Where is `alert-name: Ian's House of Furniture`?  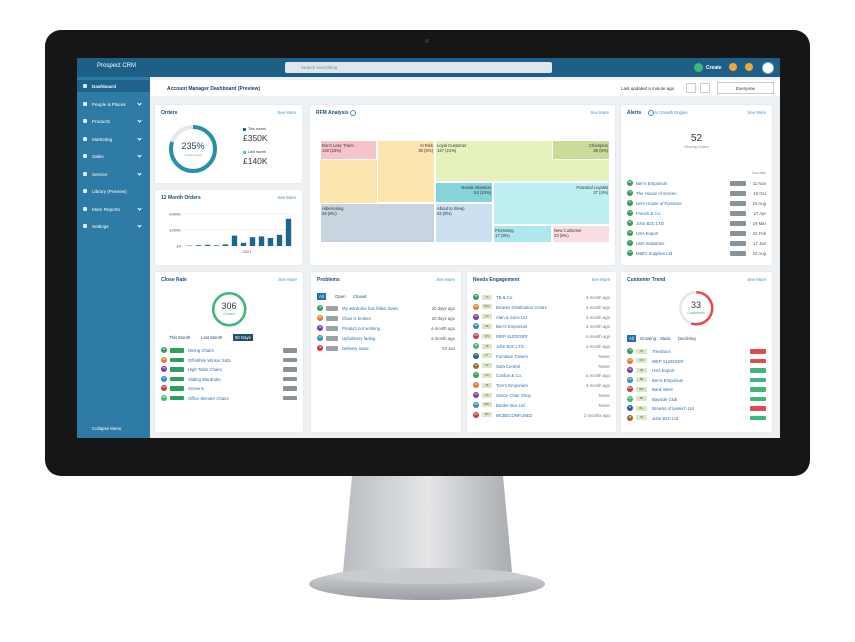 alert-name: Ian's House of Furniture is located at coordinates (659, 203).